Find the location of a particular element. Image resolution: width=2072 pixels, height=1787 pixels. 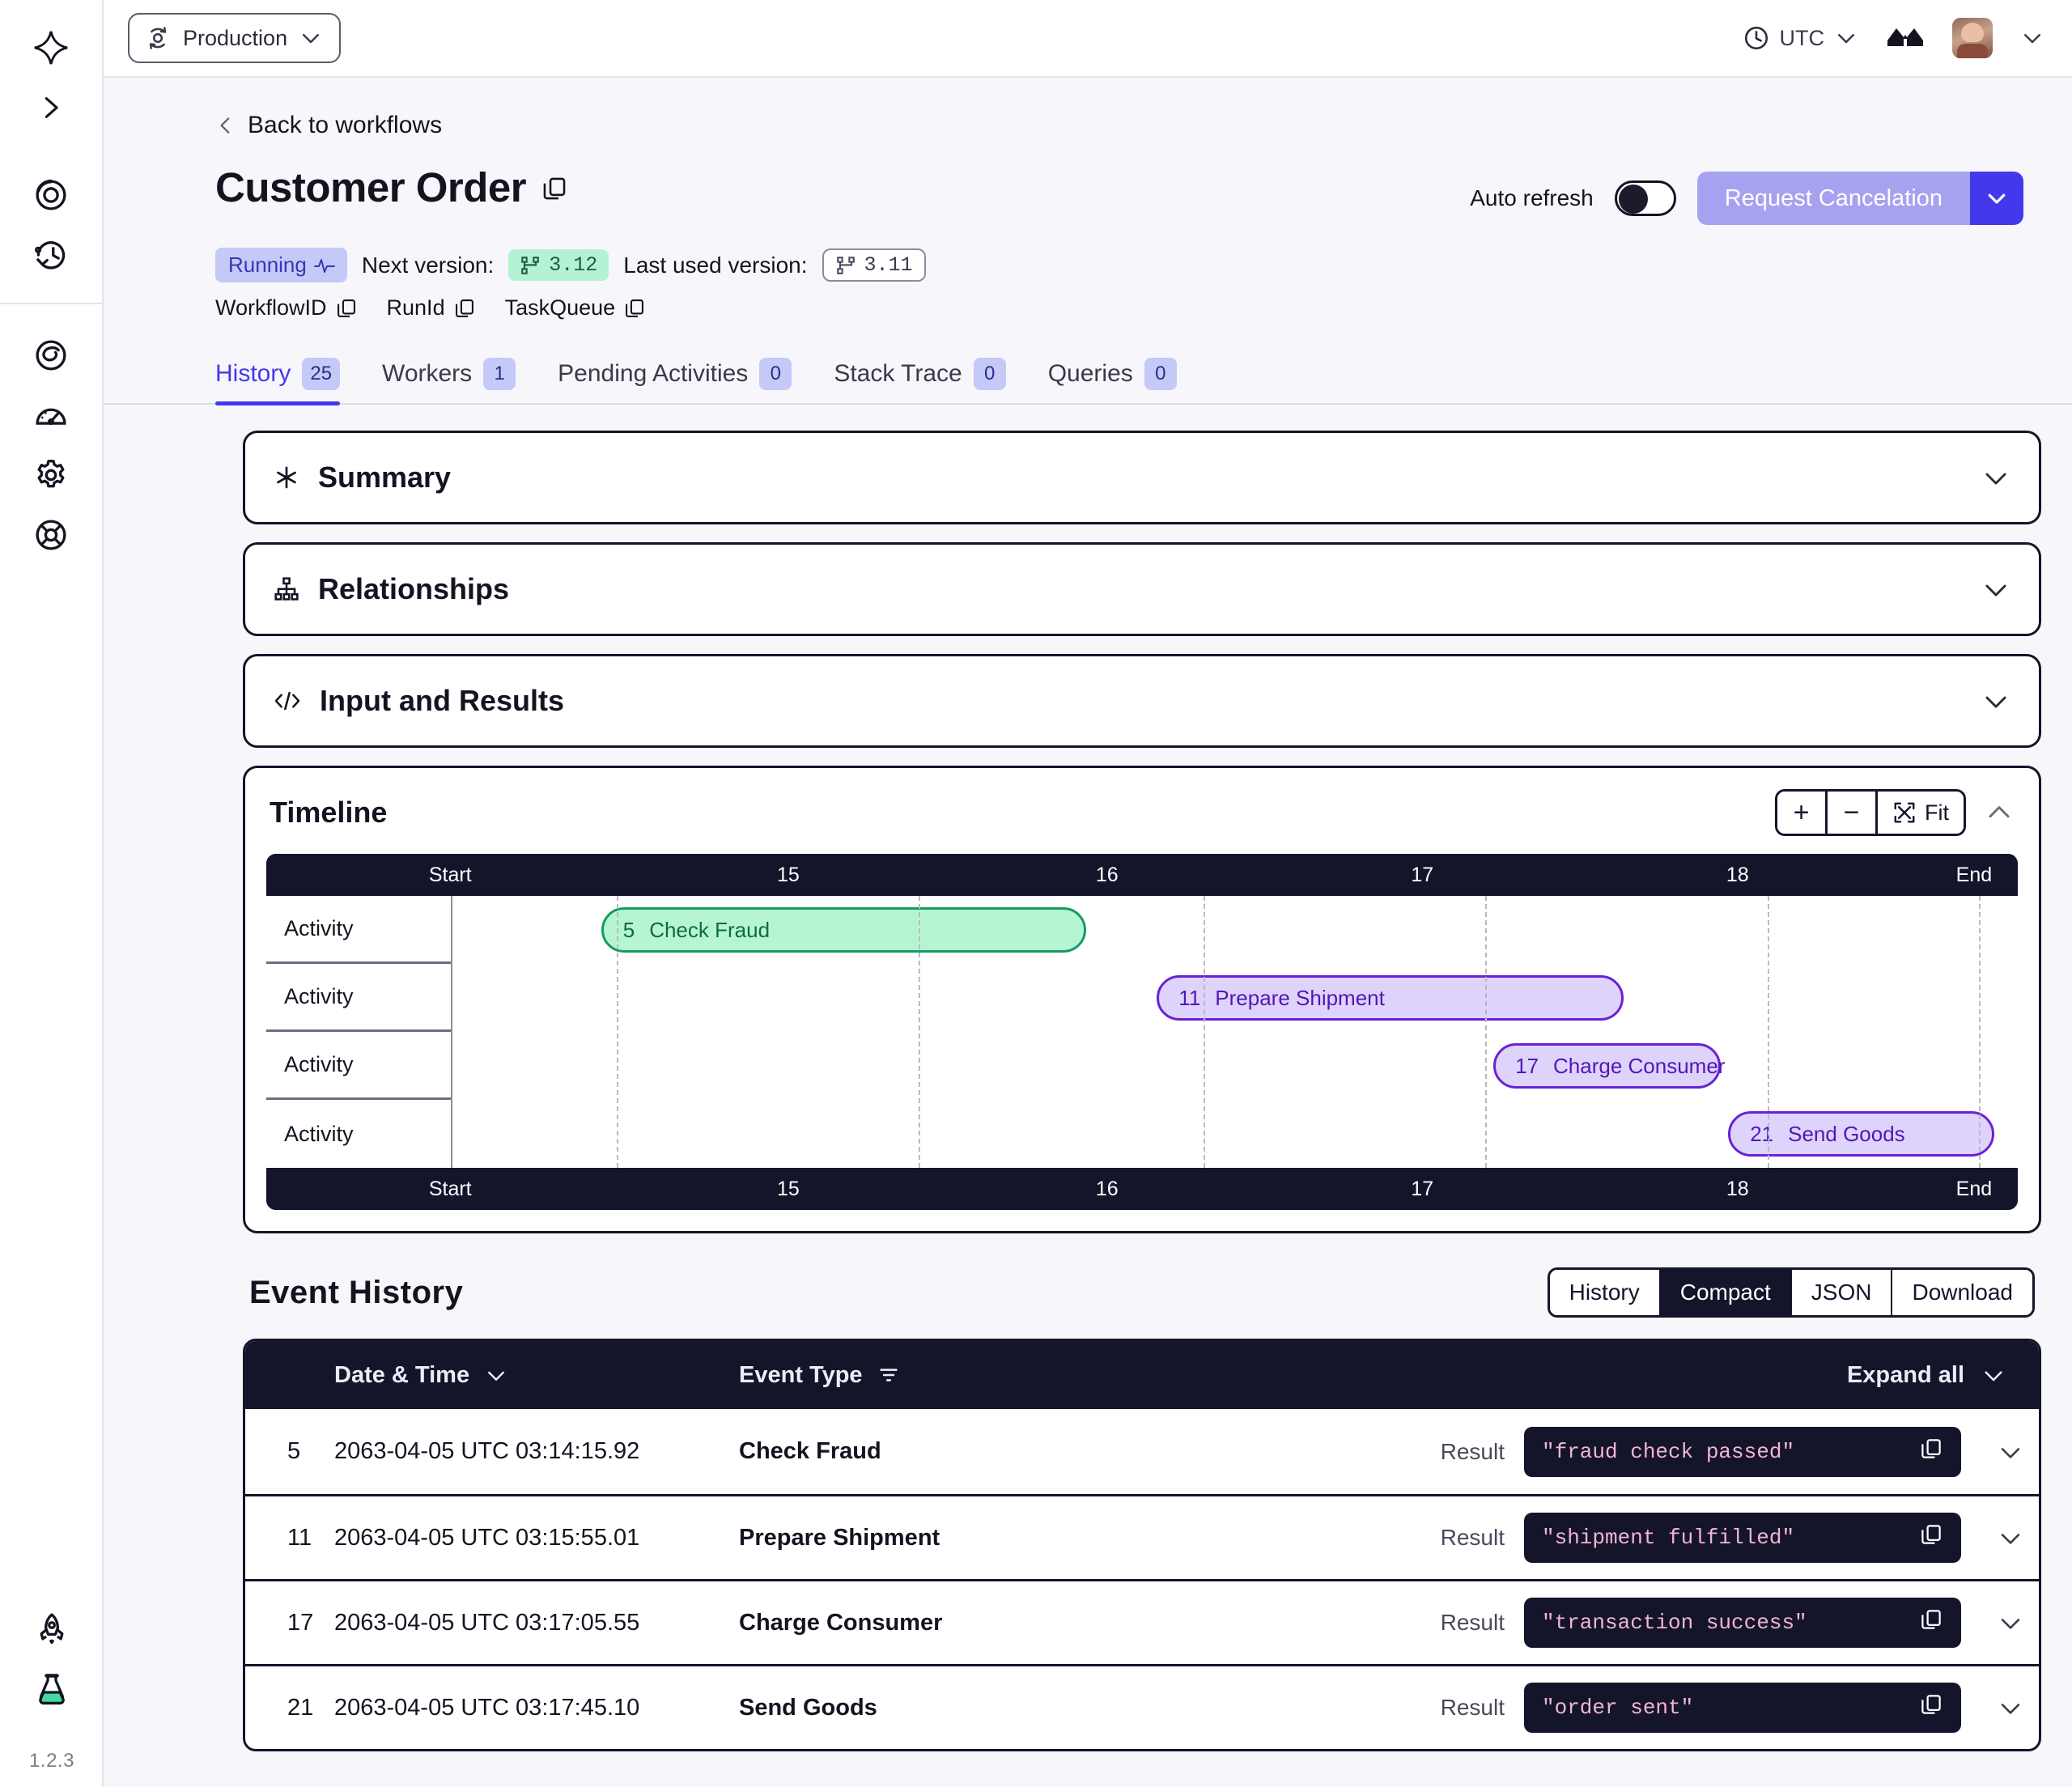

last-used-version-pill: 3.11 is located at coordinates (874, 265).